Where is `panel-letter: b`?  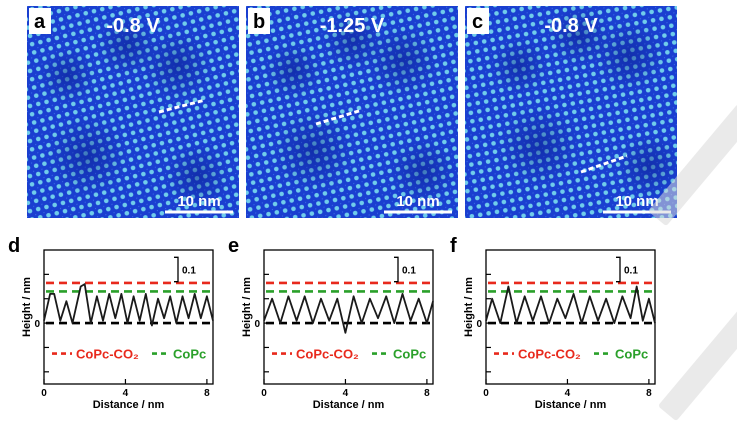 panel-letter: b is located at coordinates (259, 22).